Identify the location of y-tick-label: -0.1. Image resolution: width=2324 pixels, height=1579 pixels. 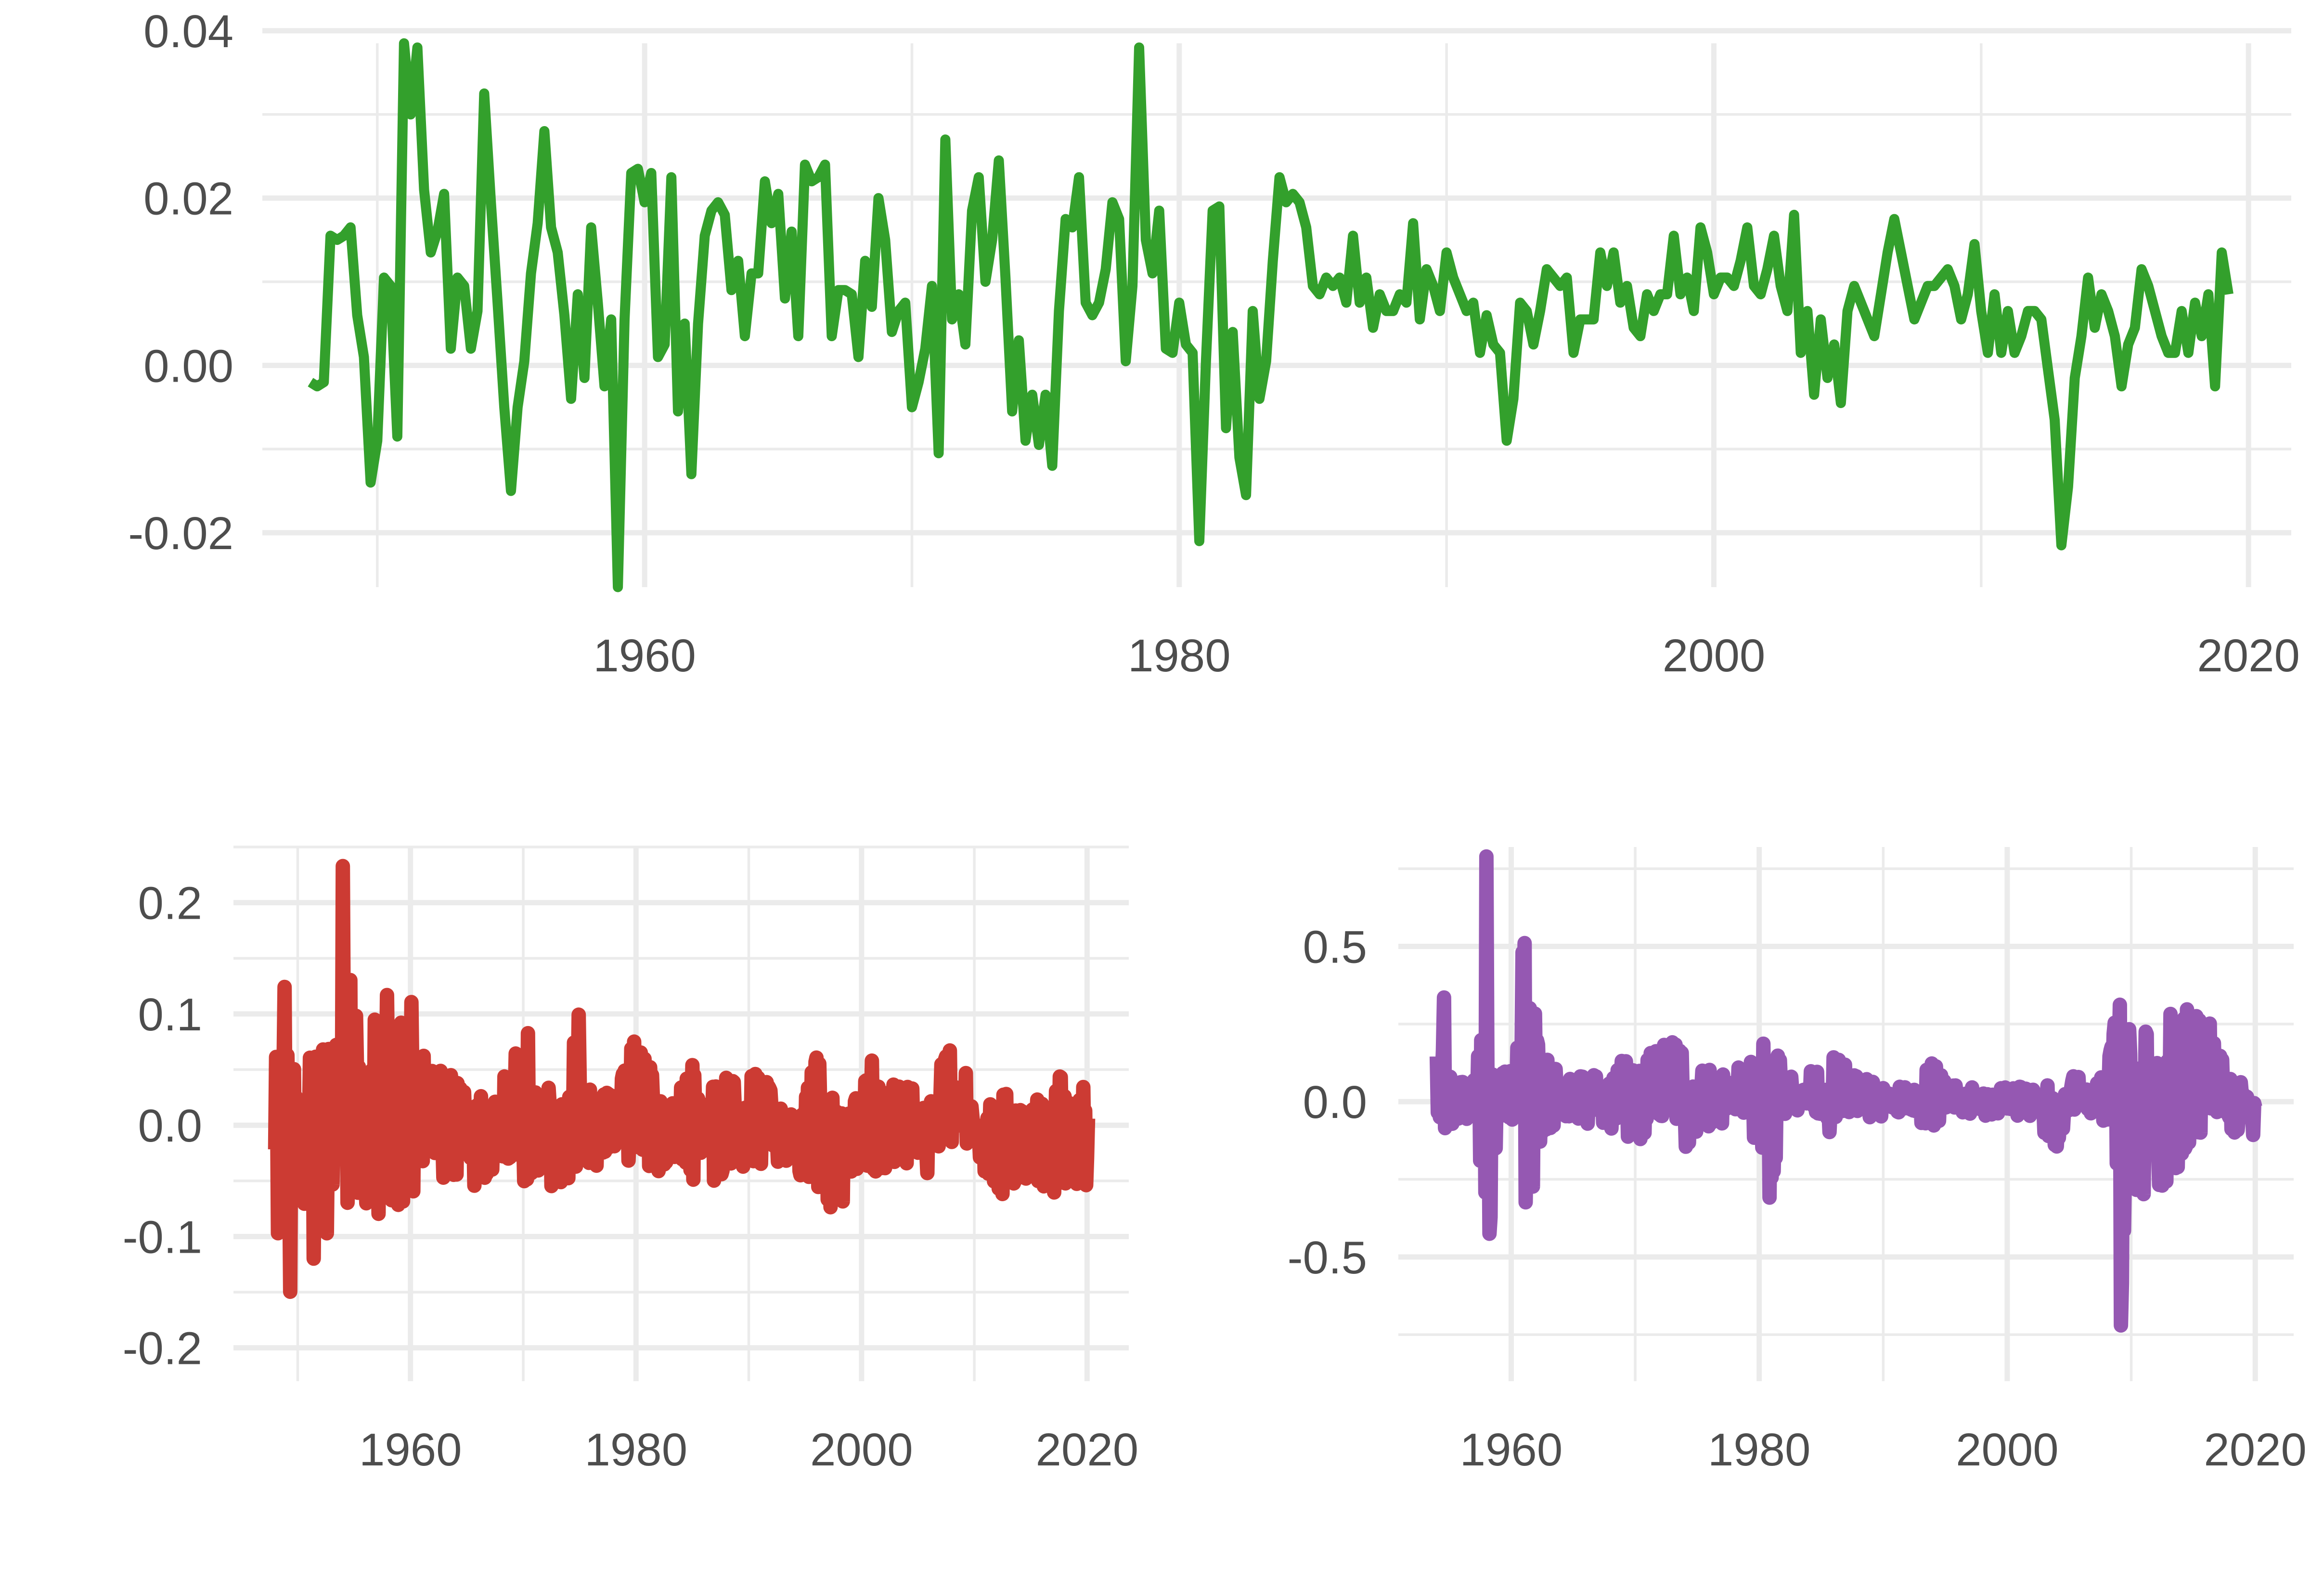
(162, 1237).